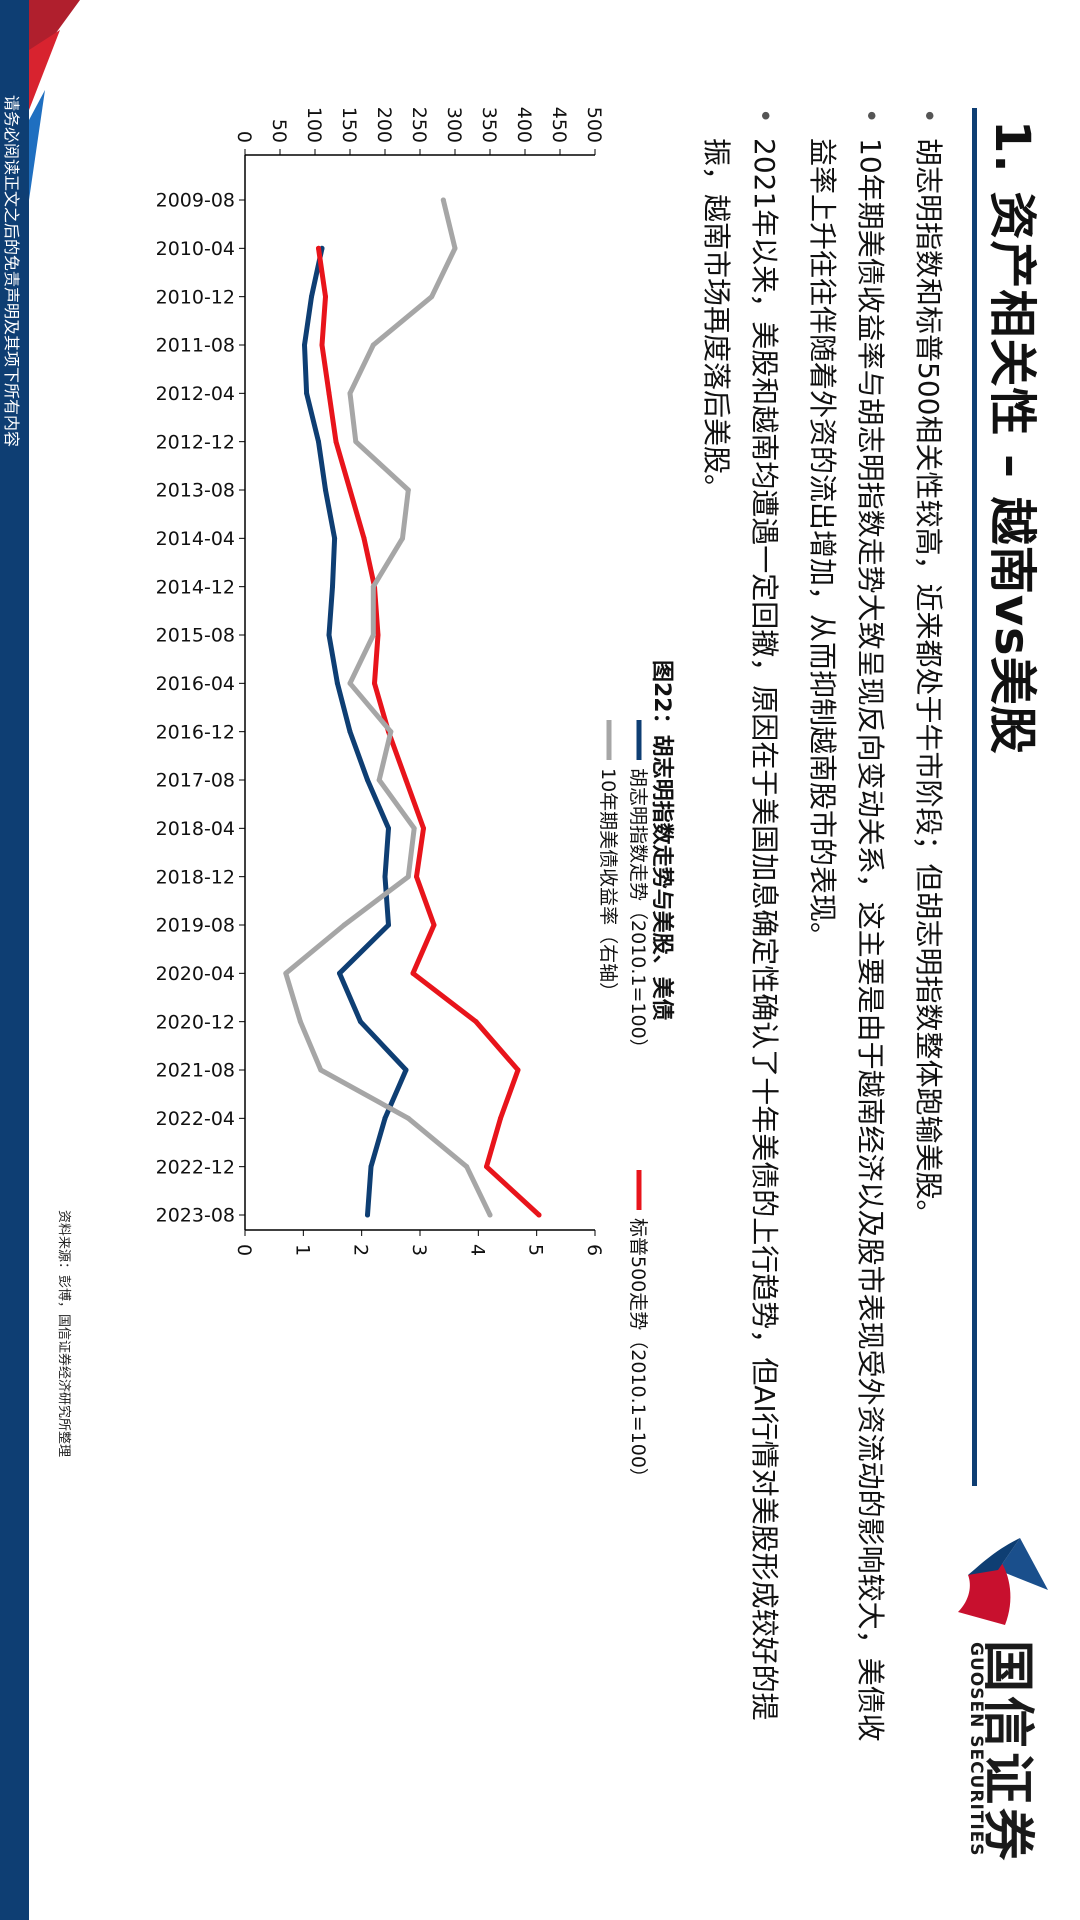  I want to click on x-tick-label: 2018-04, so click(195, 829).